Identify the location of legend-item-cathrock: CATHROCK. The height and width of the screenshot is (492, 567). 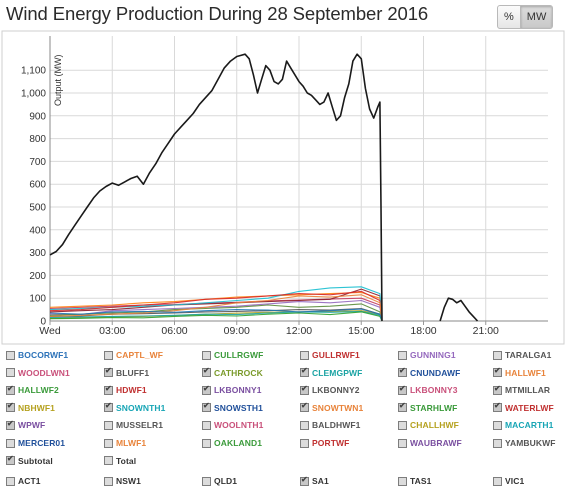
(232, 373).